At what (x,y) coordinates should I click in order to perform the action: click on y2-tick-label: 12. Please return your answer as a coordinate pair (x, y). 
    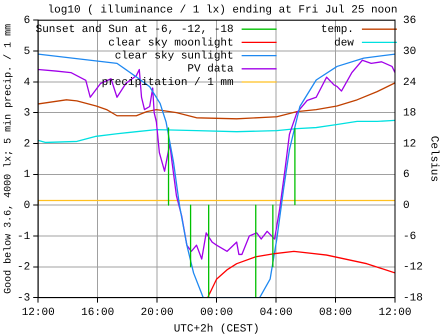
    Looking at the image, I should click on (409, 144).